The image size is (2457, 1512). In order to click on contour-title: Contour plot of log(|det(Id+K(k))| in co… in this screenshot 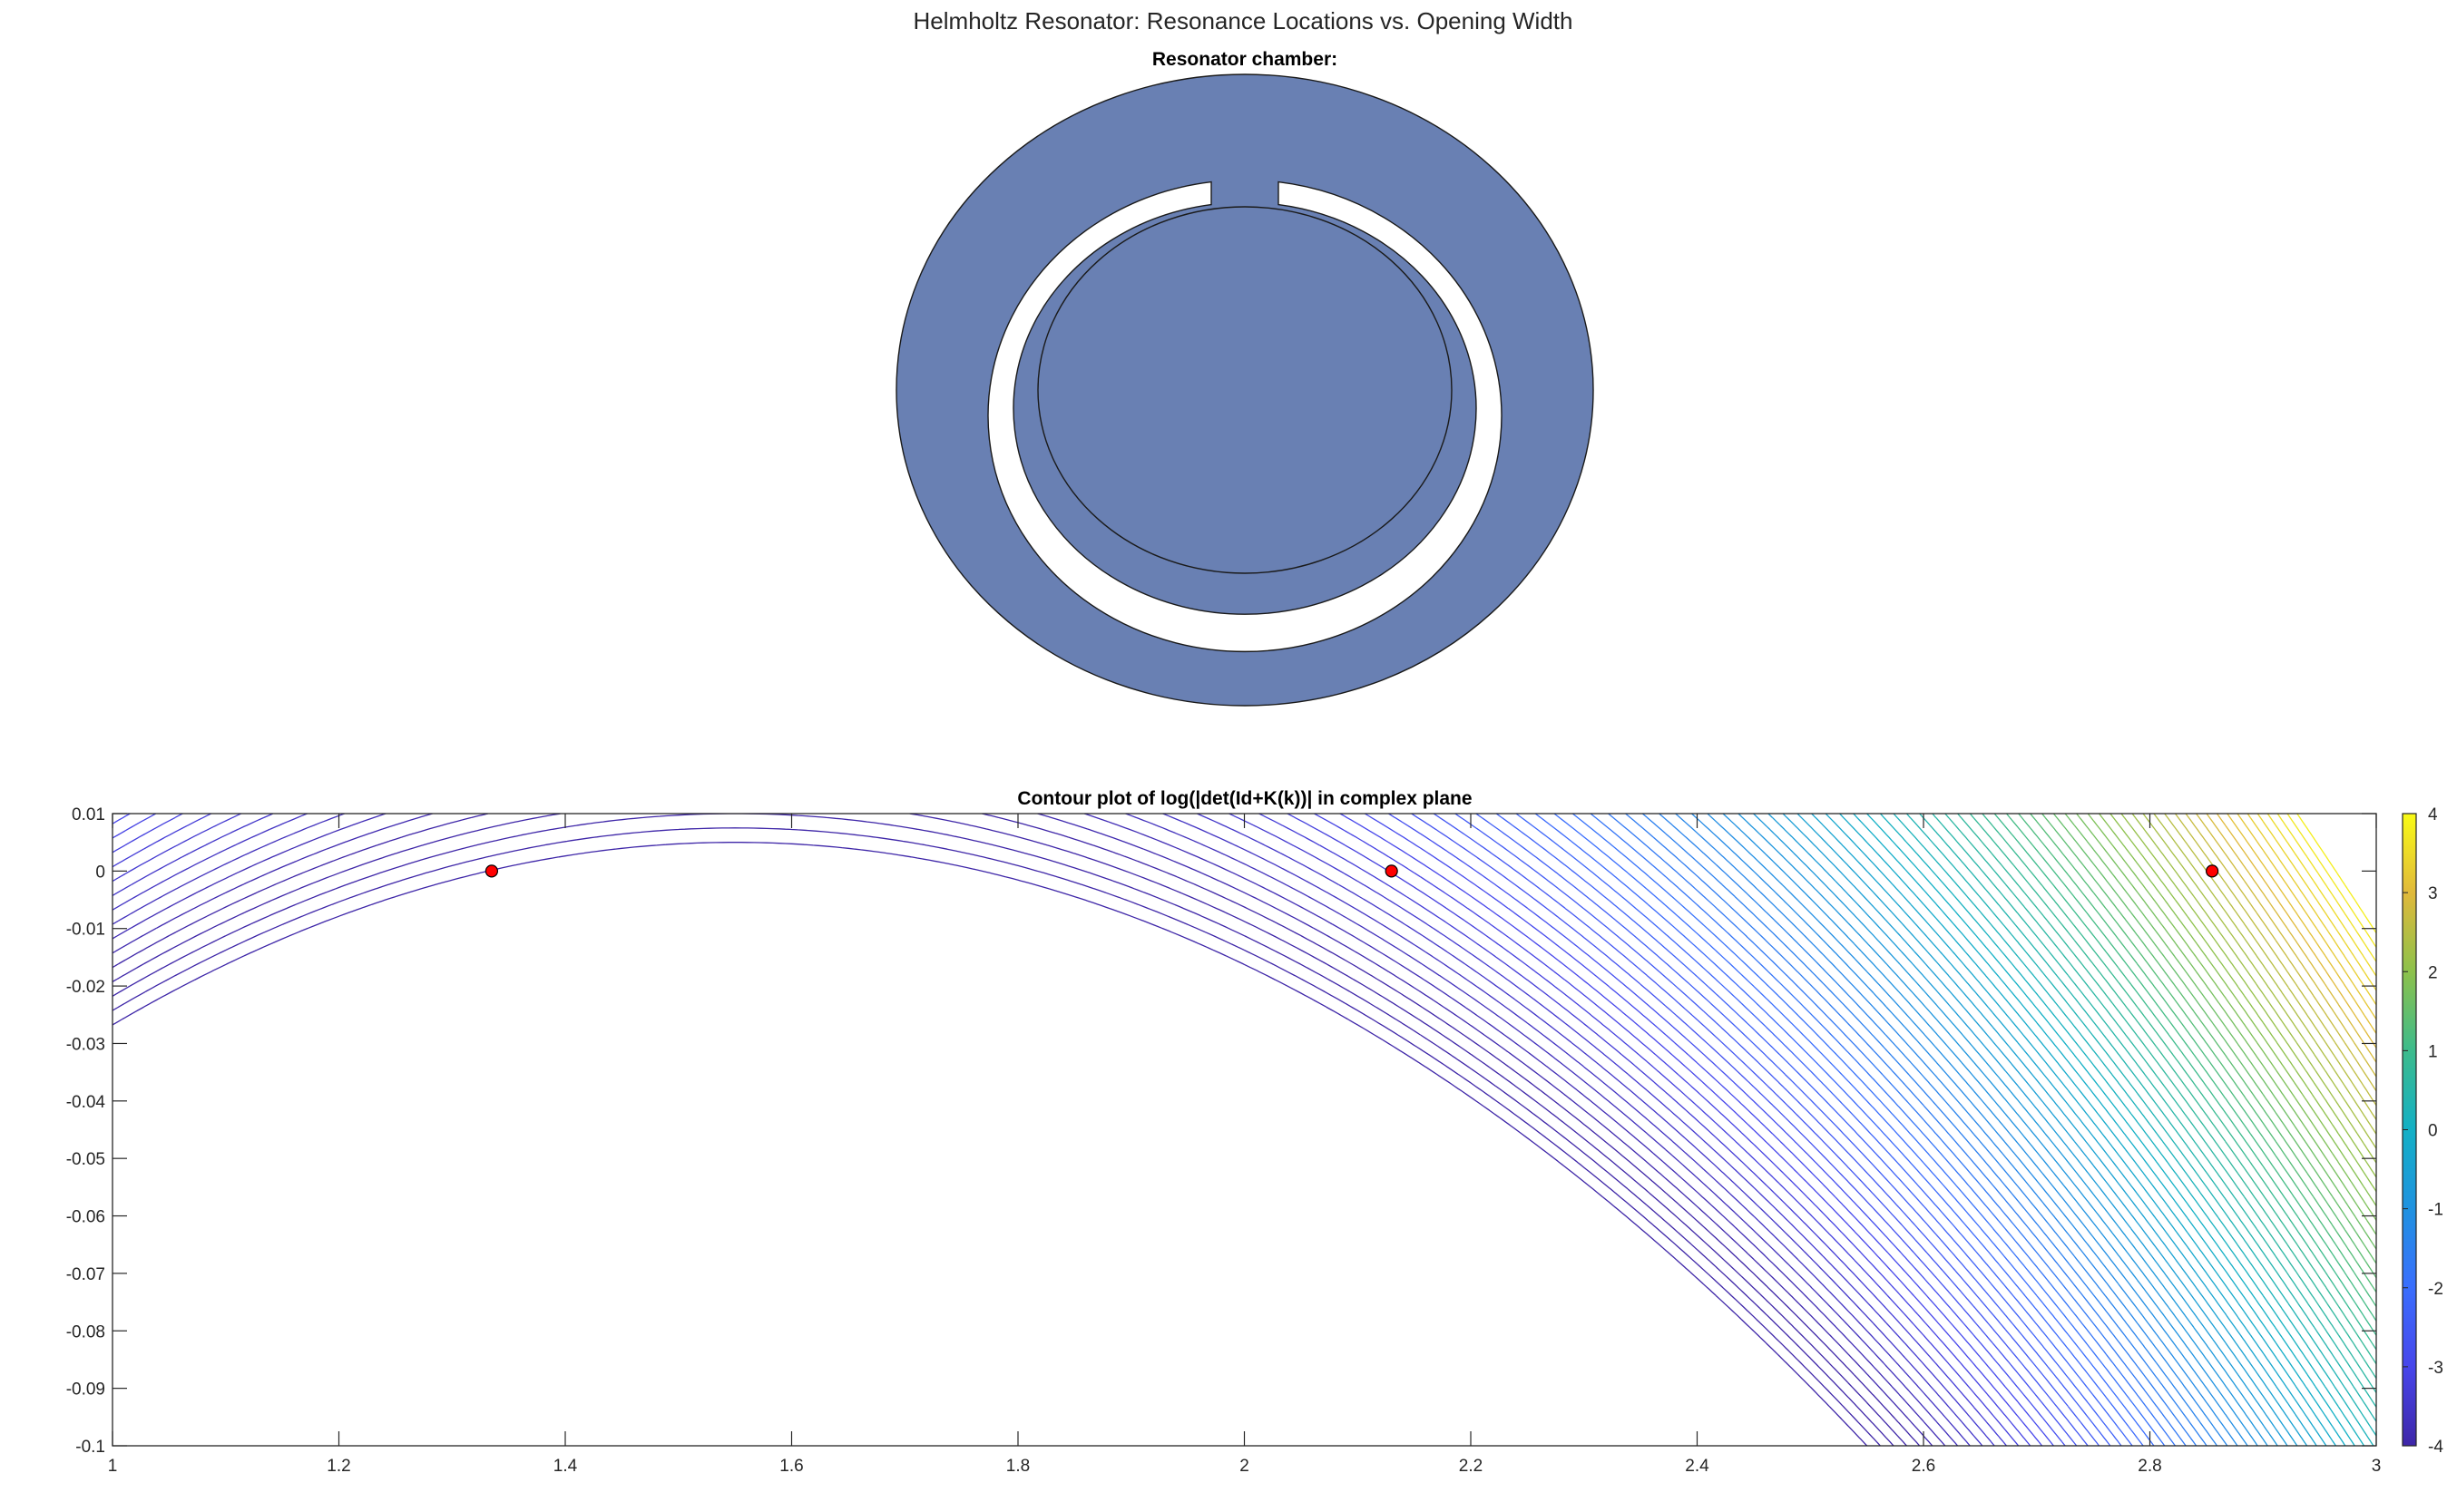, I will do `click(1244, 798)`.